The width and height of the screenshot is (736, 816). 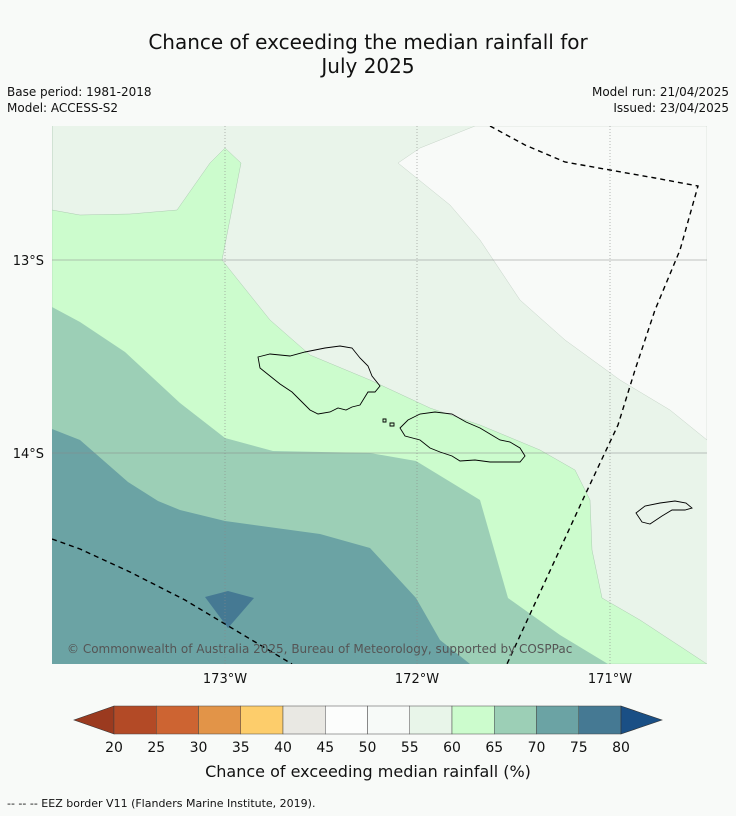 I want to click on colorbar-tick-label: 60, so click(x=452, y=748).